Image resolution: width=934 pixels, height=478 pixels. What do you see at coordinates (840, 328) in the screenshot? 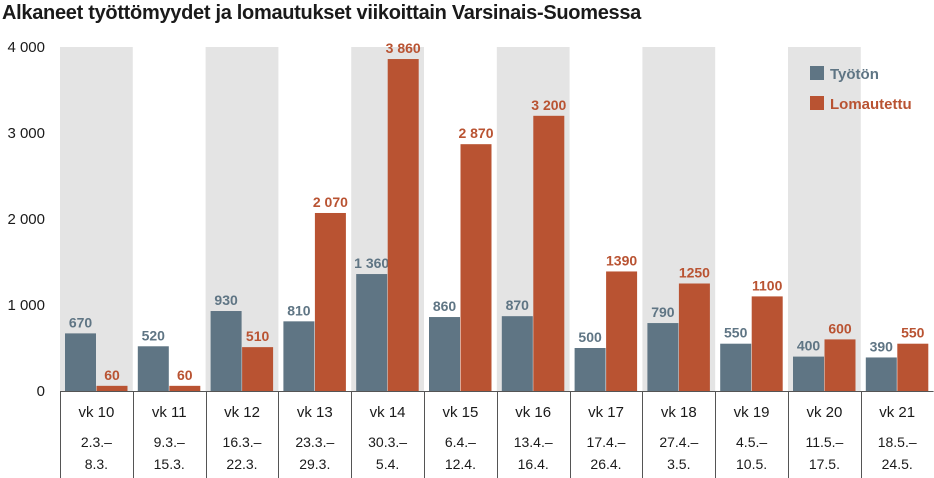
I see `value-label-lomautettu: 600` at bounding box center [840, 328].